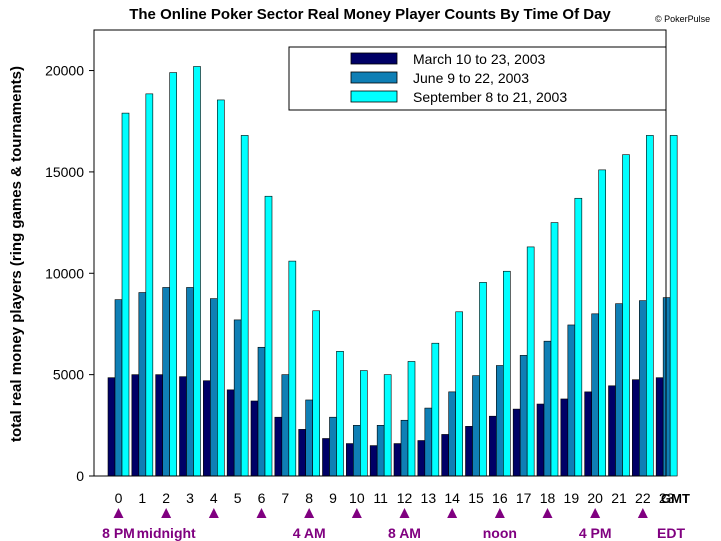  Describe the element at coordinates (595, 533) in the screenshot. I see `local-time-label: 4 PM` at that location.